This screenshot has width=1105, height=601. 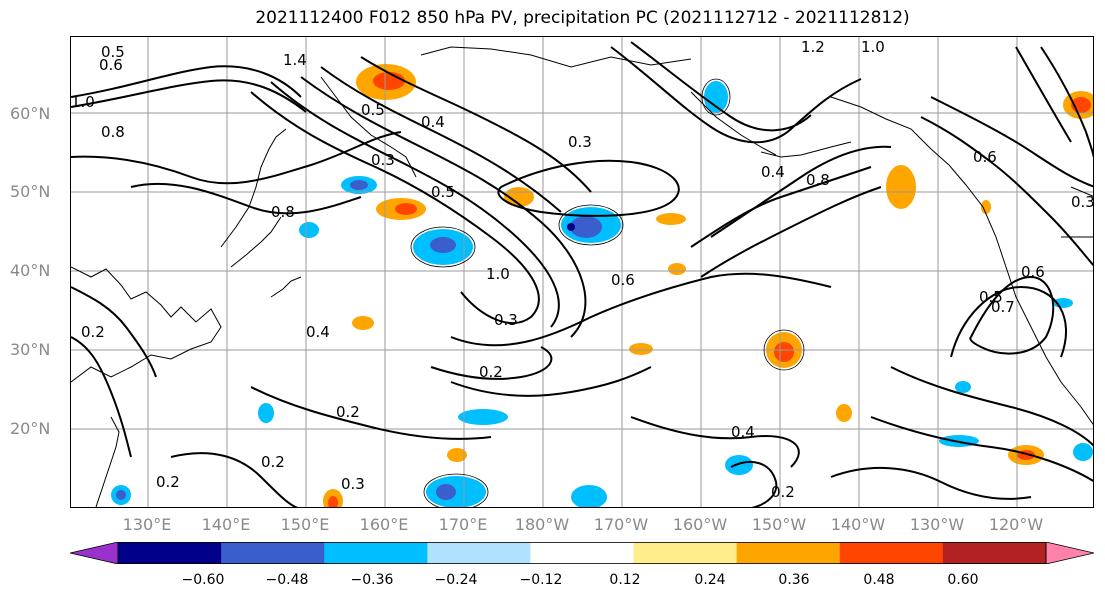 What do you see at coordinates (879, 580) in the screenshot?
I see `colorbar-tick-048: 0.48` at bounding box center [879, 580].